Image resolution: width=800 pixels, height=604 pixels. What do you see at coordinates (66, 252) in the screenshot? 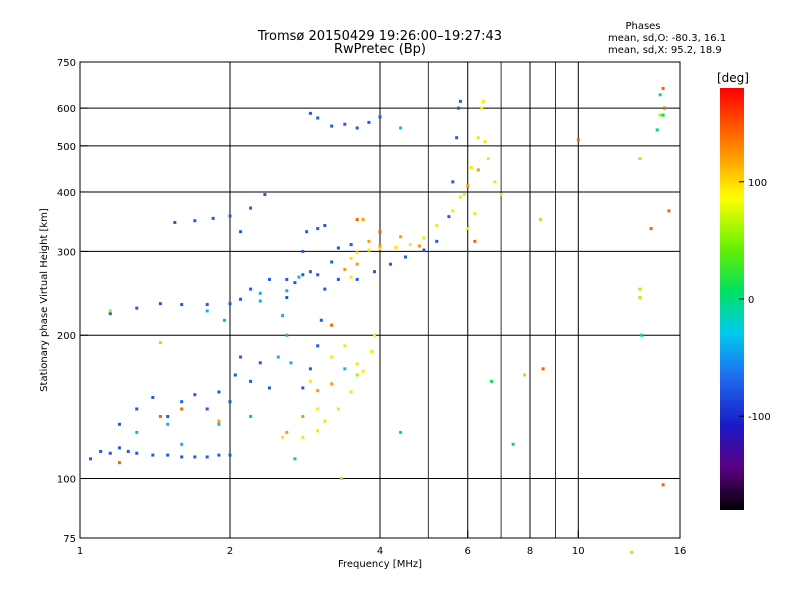
I see `y-tick-label: 300` at bounding box center [66, 252].